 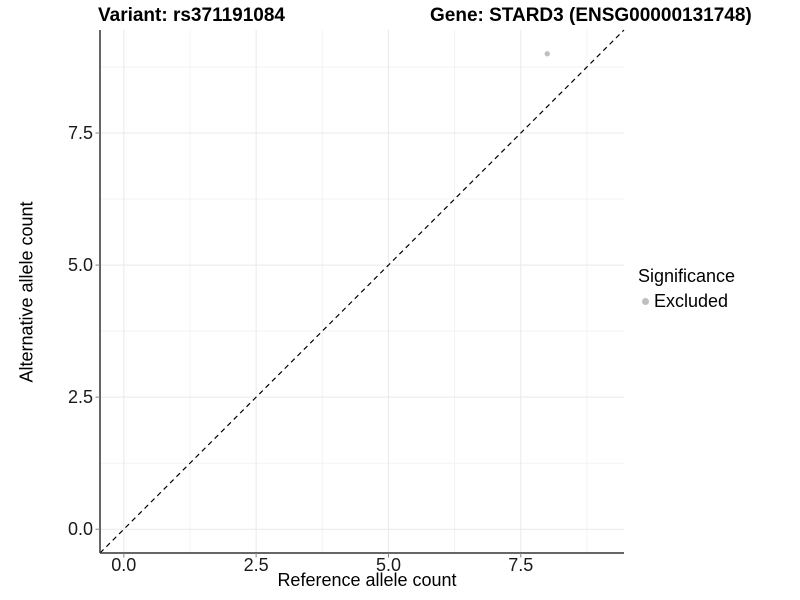 What do you see at coordinates (80, 133) in the screenshot?
I see `y-tick-label: 7.5` at bounding box center [80, 133].